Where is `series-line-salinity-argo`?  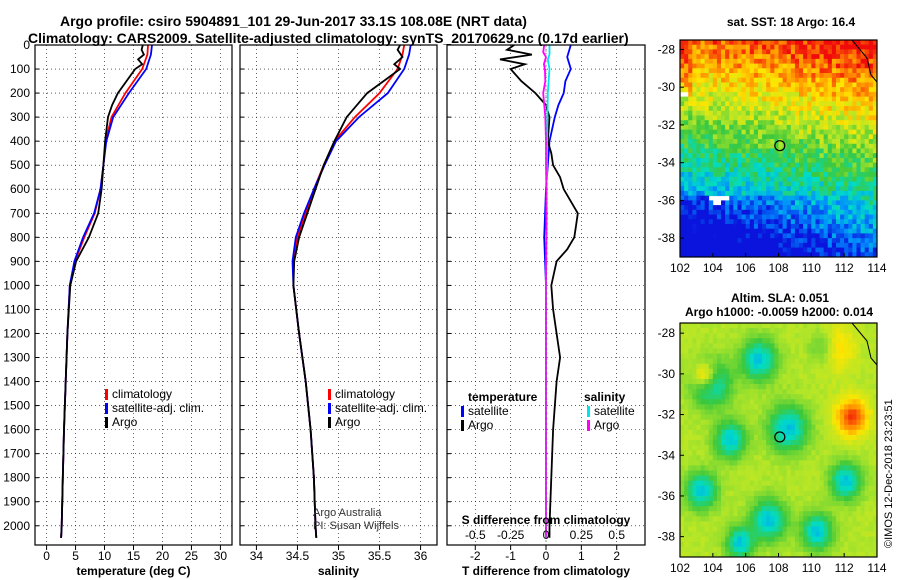 series-line-salinity-argo is located at coordinates (545, 291).